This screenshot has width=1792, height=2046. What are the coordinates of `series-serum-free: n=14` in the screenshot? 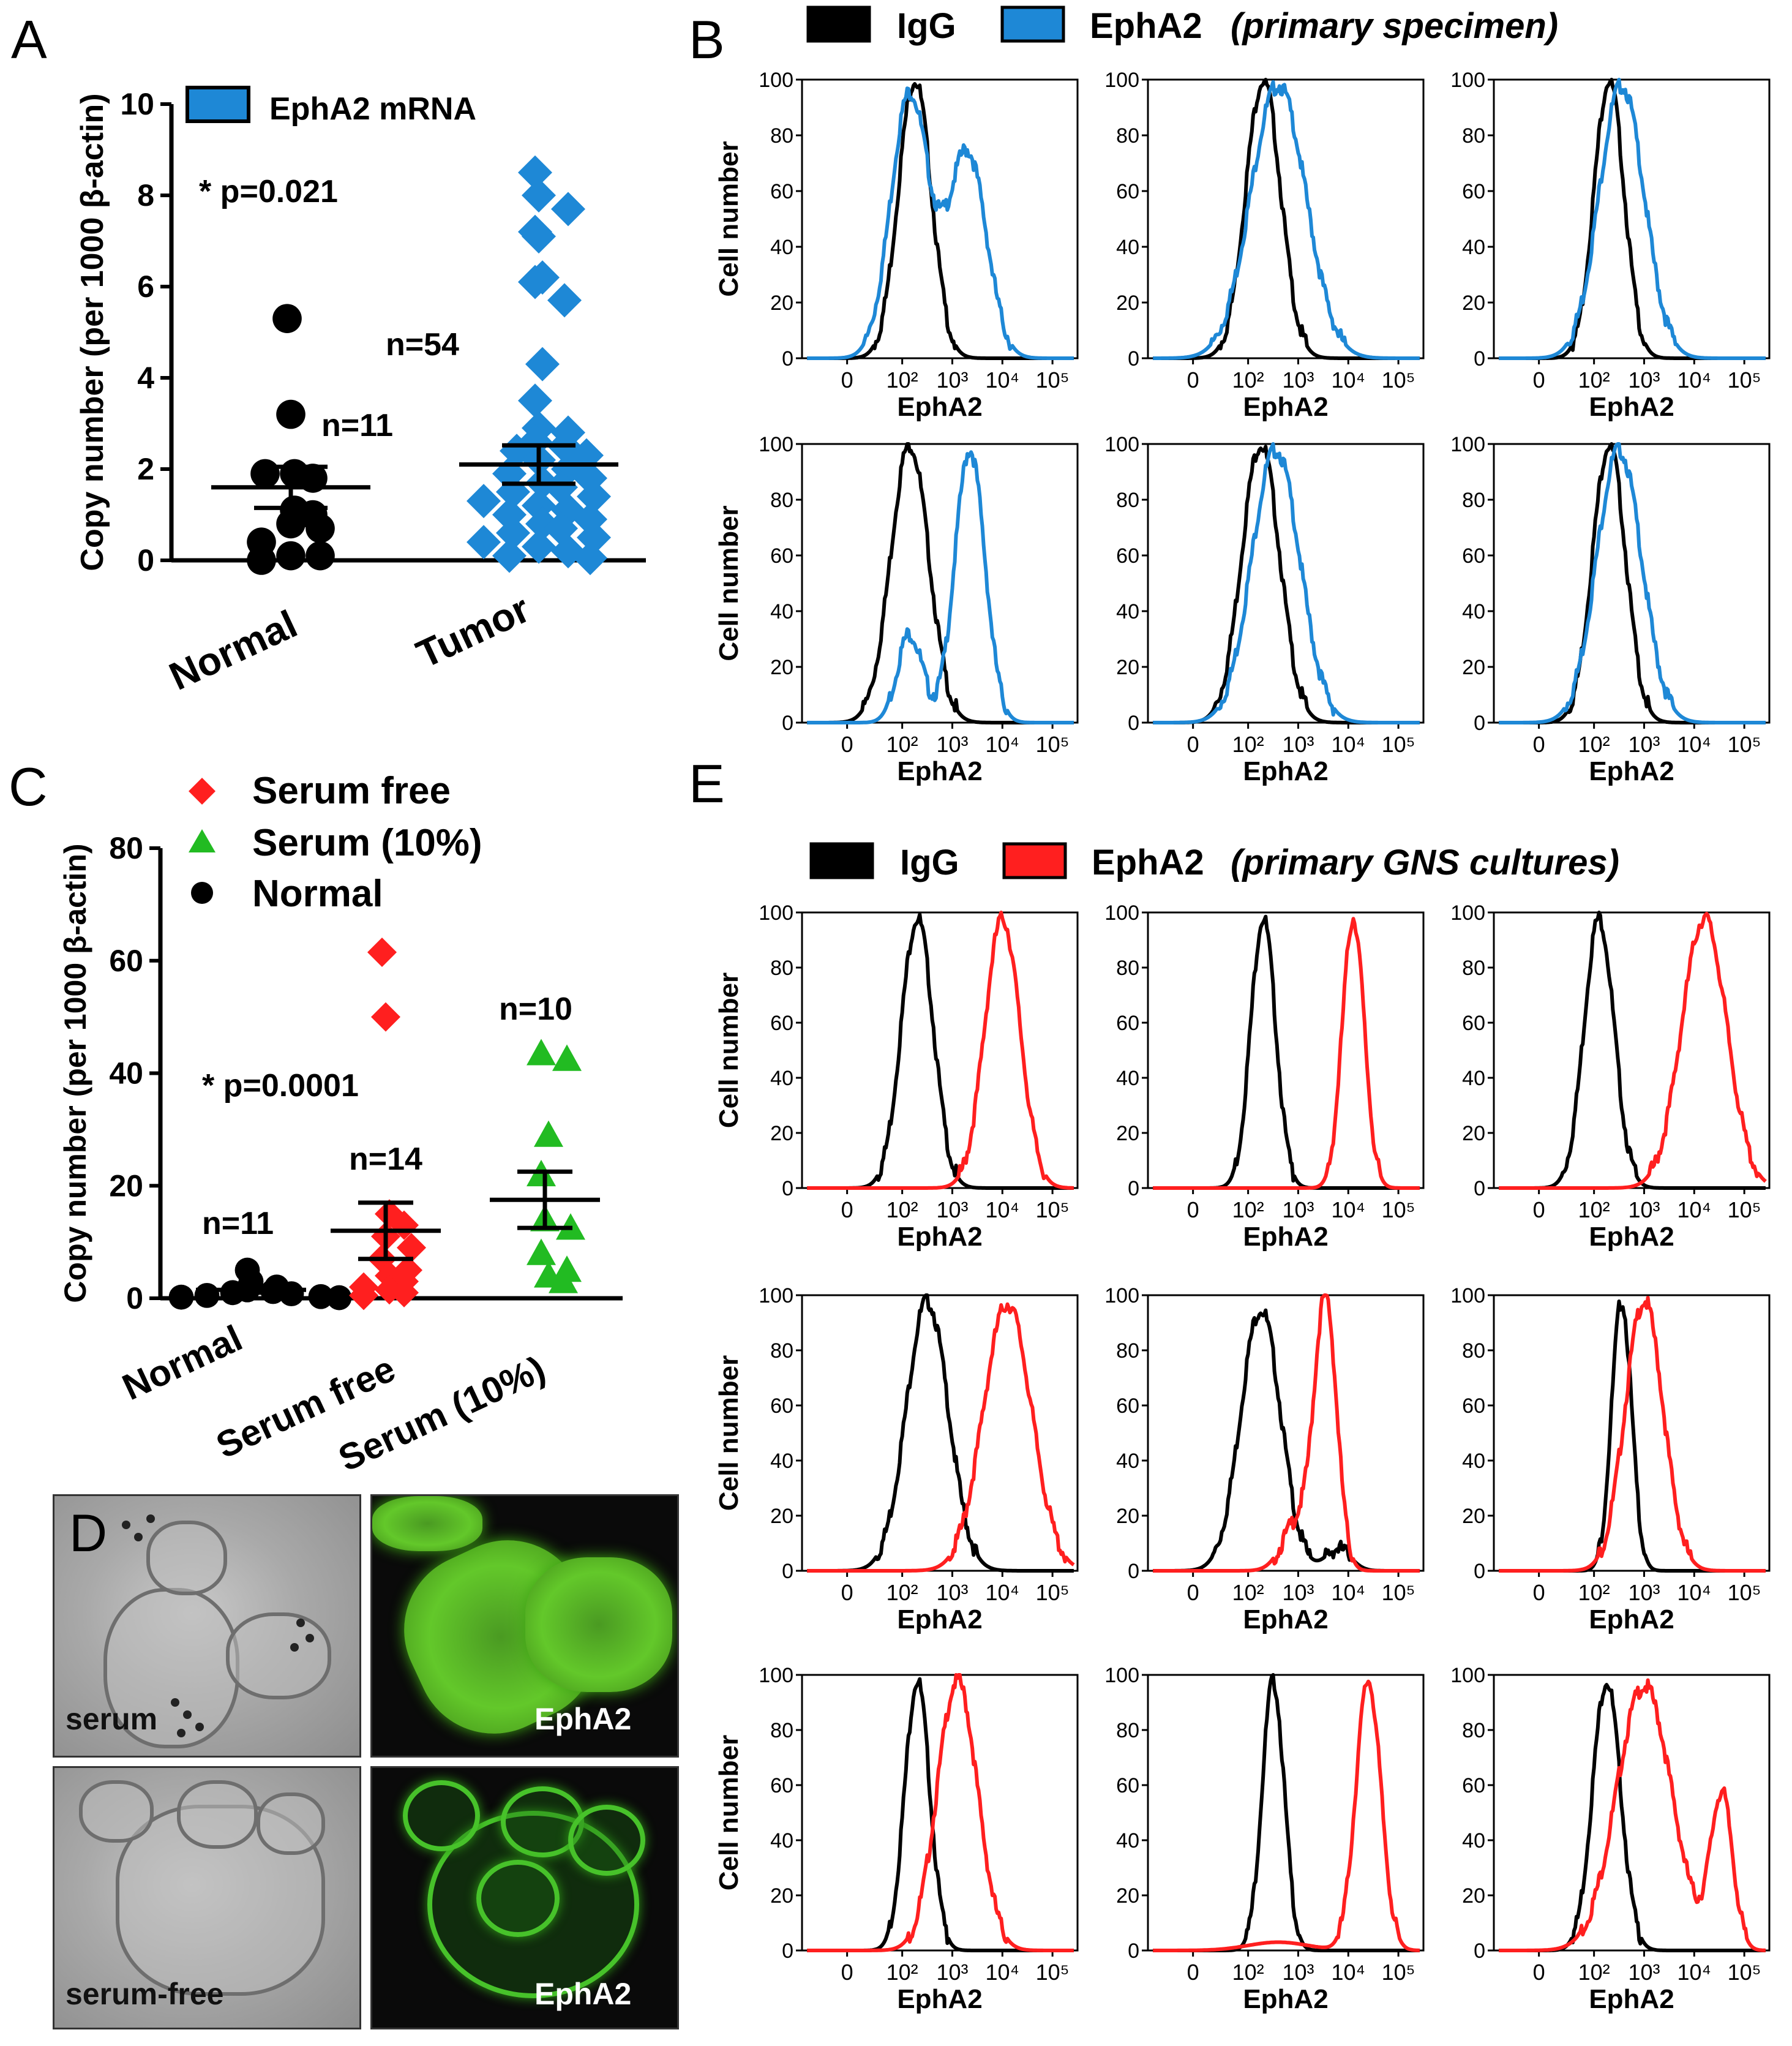 It's located at (386, 1124).